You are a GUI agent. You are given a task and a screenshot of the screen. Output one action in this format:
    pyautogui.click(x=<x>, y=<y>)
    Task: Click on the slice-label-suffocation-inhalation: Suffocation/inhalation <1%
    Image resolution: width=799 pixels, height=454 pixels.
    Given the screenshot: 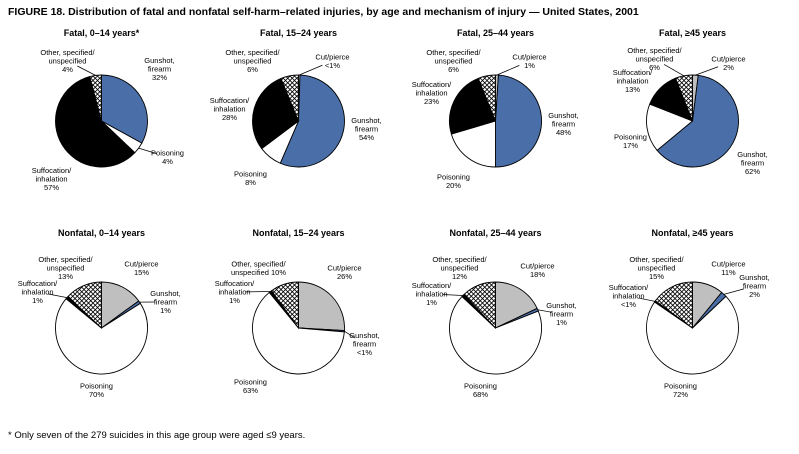 What is the action you would take?
    pyautogui.click(x=629, y=296)
    